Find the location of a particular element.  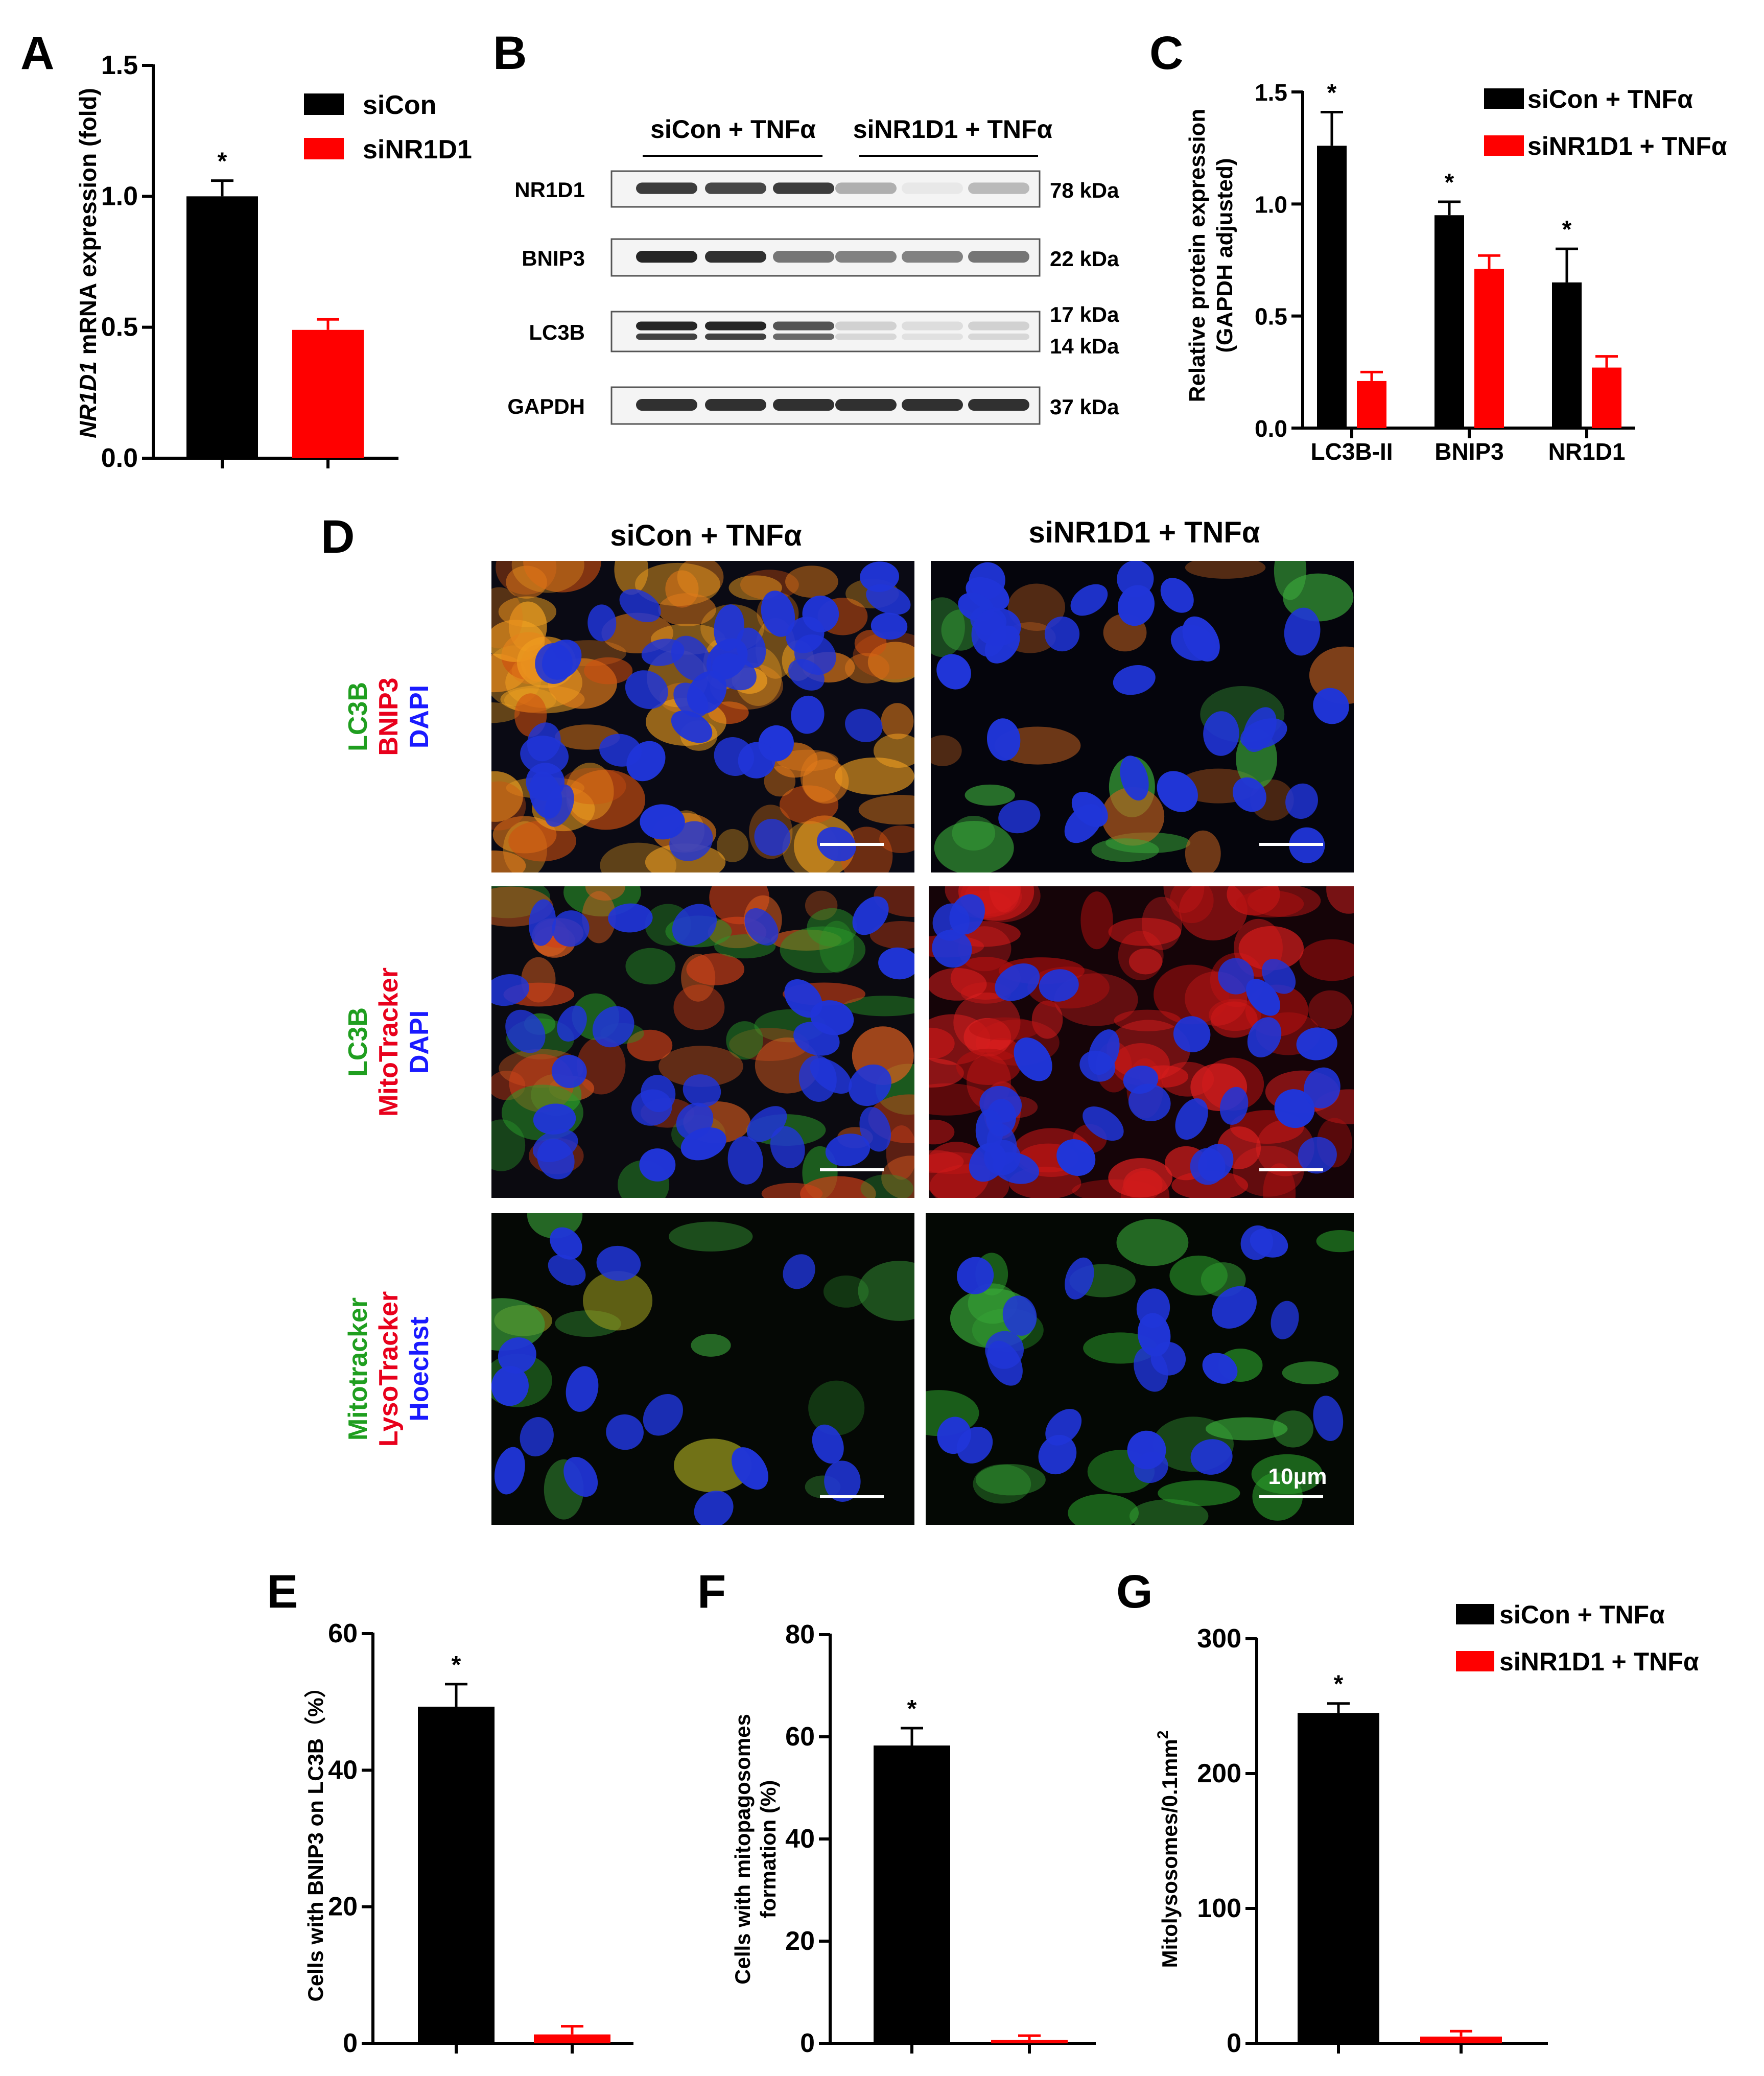

y-tick-label: 100 is located at coordinates (1219, 1908).